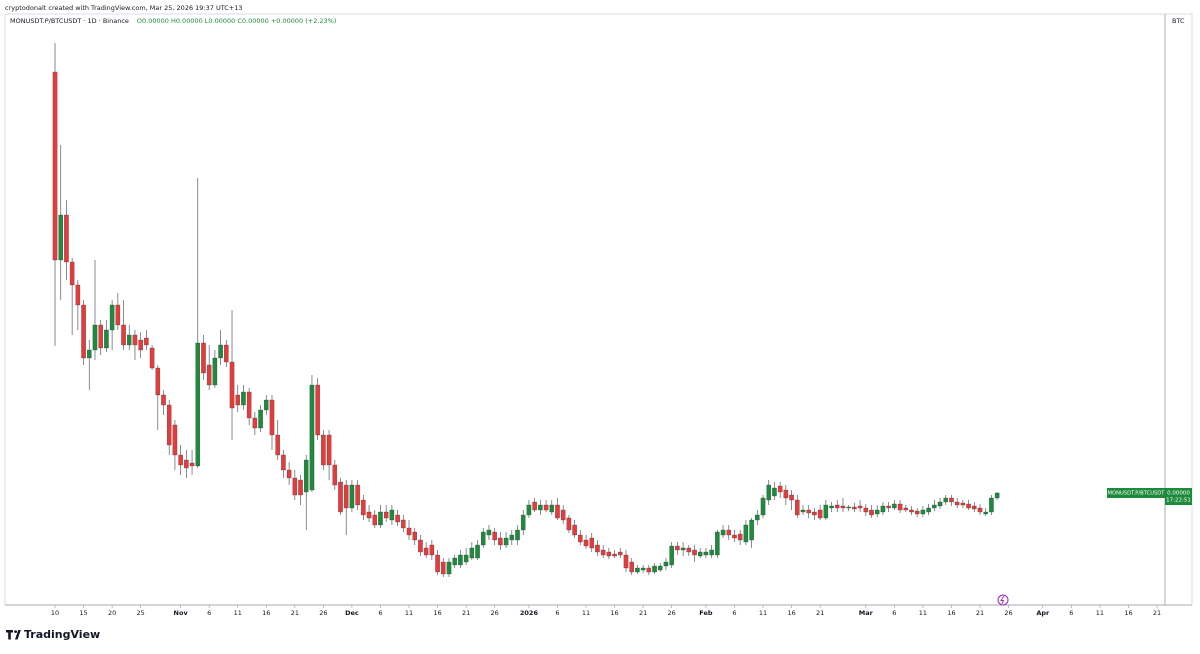  What do you see at coordinates (1043, 613) in the screenshot?
I see `x-tick-label: Apr` at bounding box center [1043, 613].